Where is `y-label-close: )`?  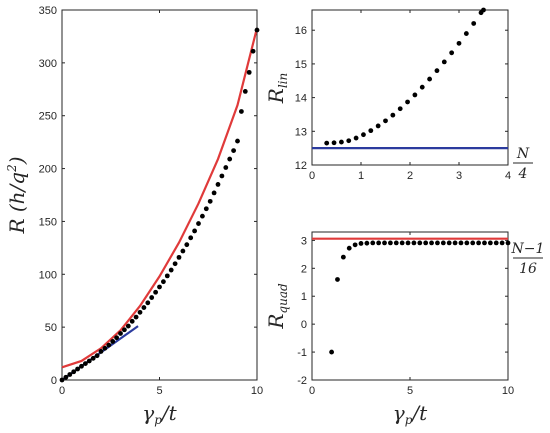
y-label-close: ) is located at coordinates (17, 160).